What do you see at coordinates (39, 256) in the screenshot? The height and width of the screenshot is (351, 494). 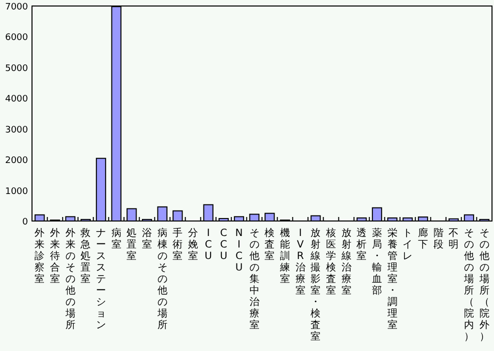 I see `x-tick-label: 外来診察室` at bounding box center [39, 256].